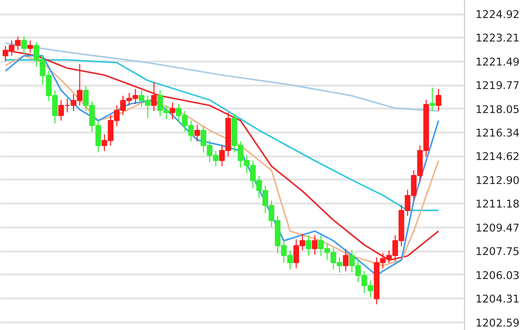  What do you see at coordinates (498, 323) in the screenshot?
I see `y-tick-label: 1202.59` at bounding box center [498, 323].